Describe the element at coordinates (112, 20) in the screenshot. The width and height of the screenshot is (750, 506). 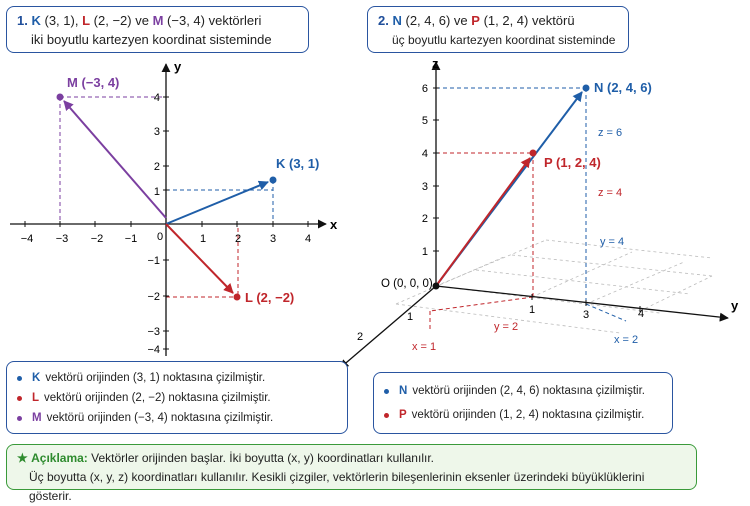
I see `panel1-l-coords: (2, −2)` at that location.